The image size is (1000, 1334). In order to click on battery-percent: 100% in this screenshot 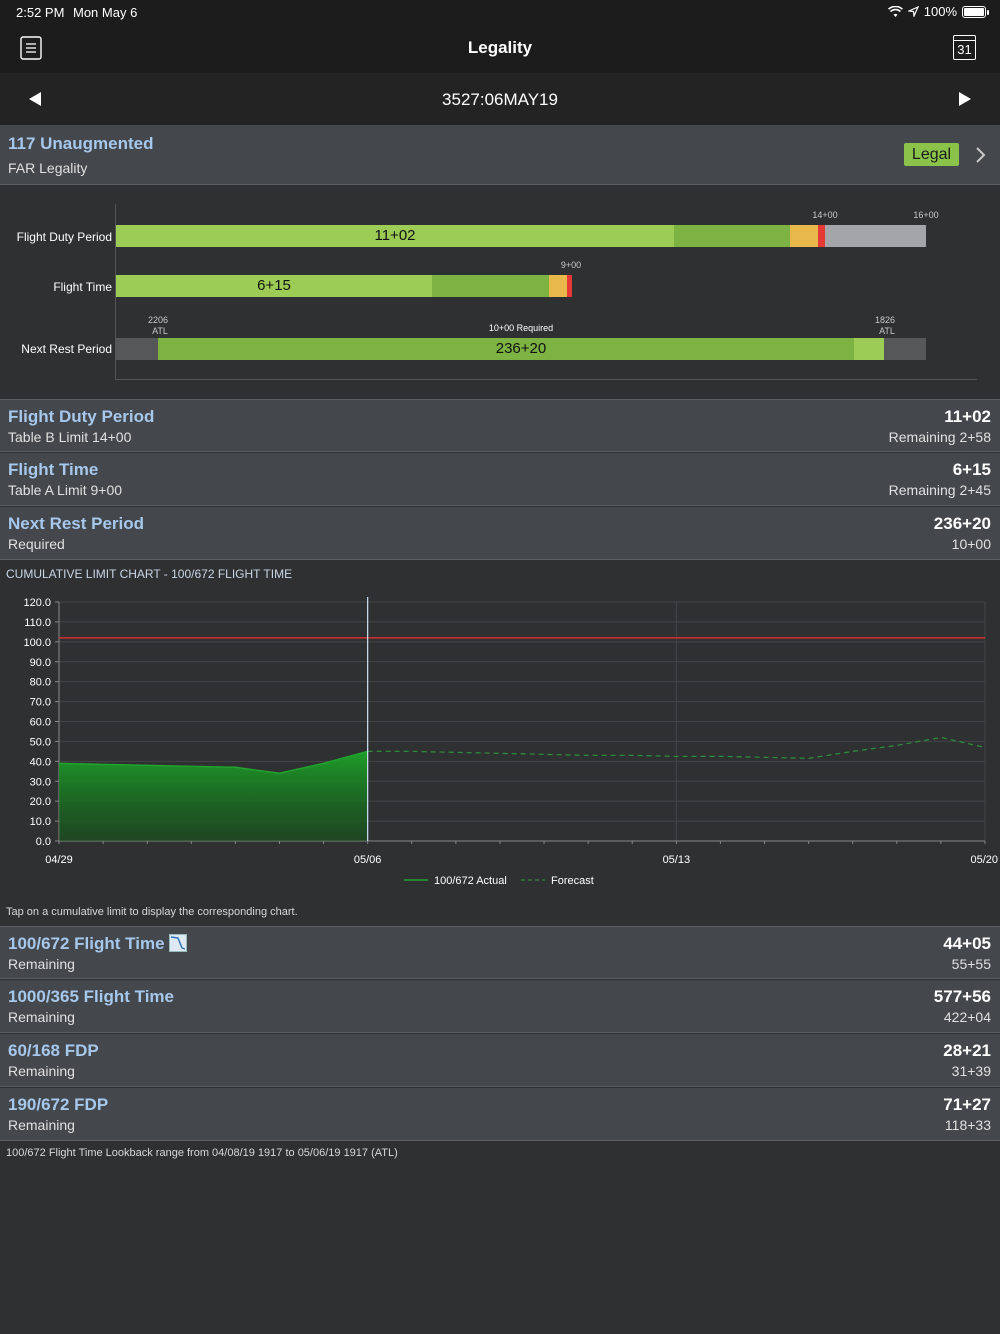, I will do `click(940, 11)`.